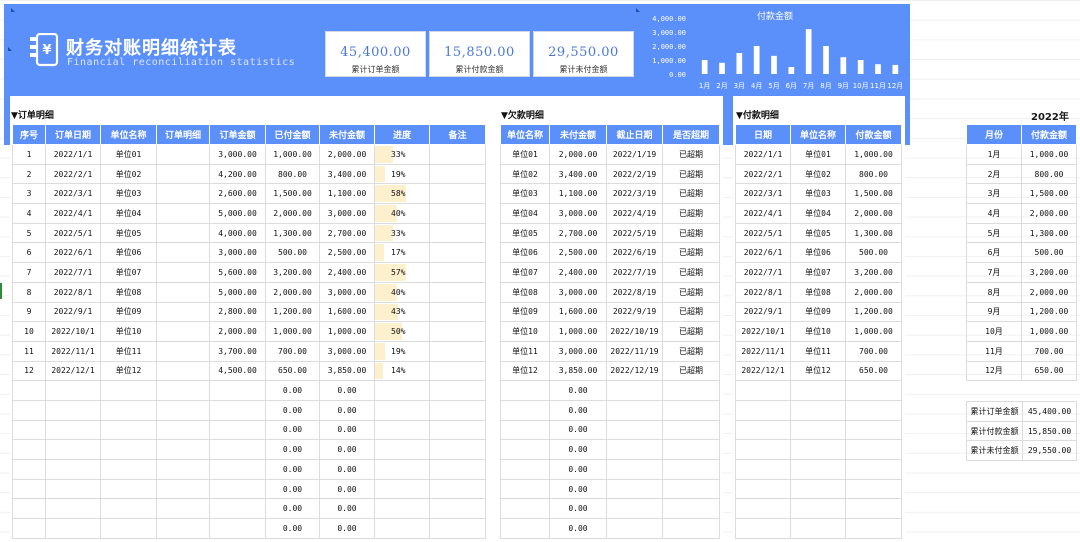  What do you see at coordinates (818, 174) in the screenshot?
I see `table-cell: 单位02` at bounding box center [818, 174].